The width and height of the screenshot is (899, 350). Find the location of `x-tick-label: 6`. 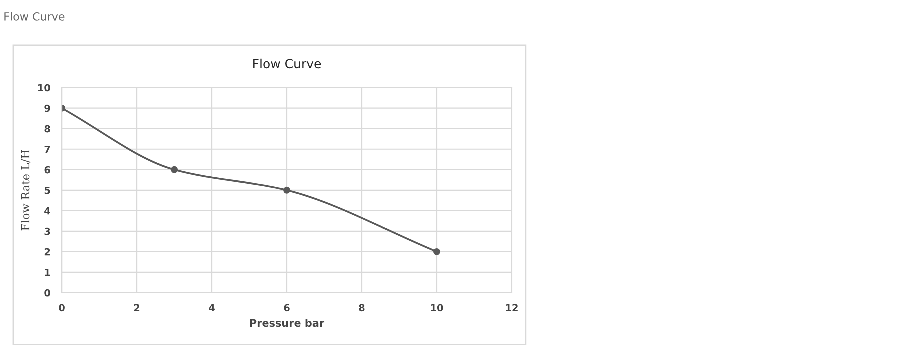

x-tick-label: 6 is located at coordinates (287, 308).